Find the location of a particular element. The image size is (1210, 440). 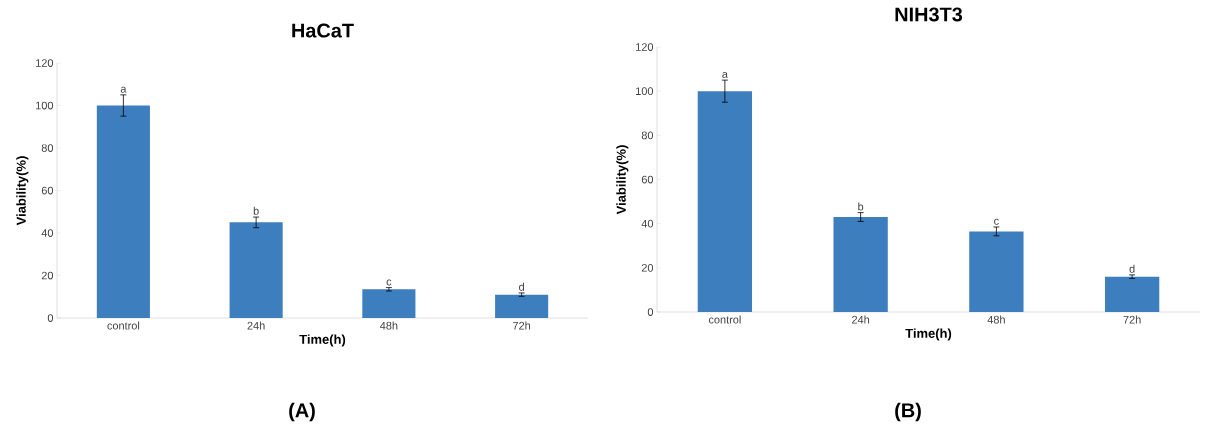

text: (B) is located at coordinates (908, 412).